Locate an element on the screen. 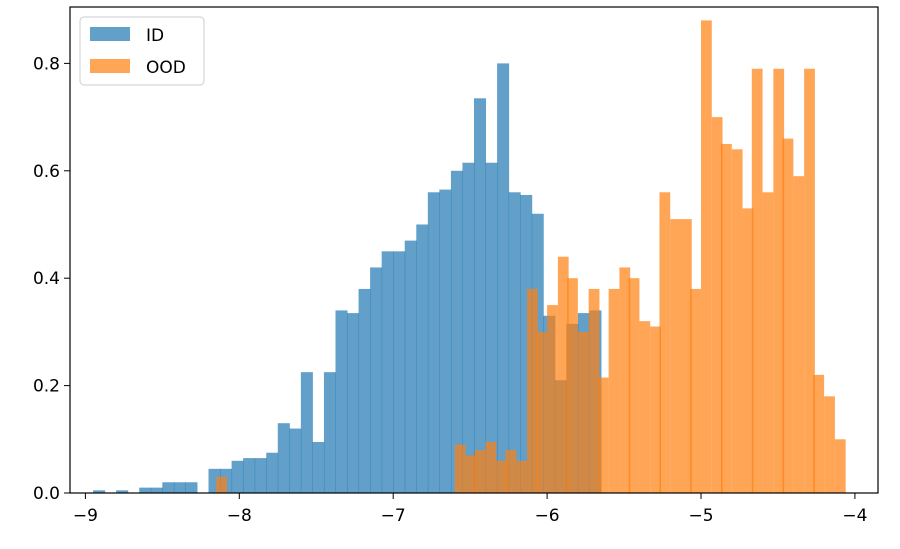 The width and height of the screenshot is (900, 549). x-tick-label: −7 is located at coordinates (393, 516).